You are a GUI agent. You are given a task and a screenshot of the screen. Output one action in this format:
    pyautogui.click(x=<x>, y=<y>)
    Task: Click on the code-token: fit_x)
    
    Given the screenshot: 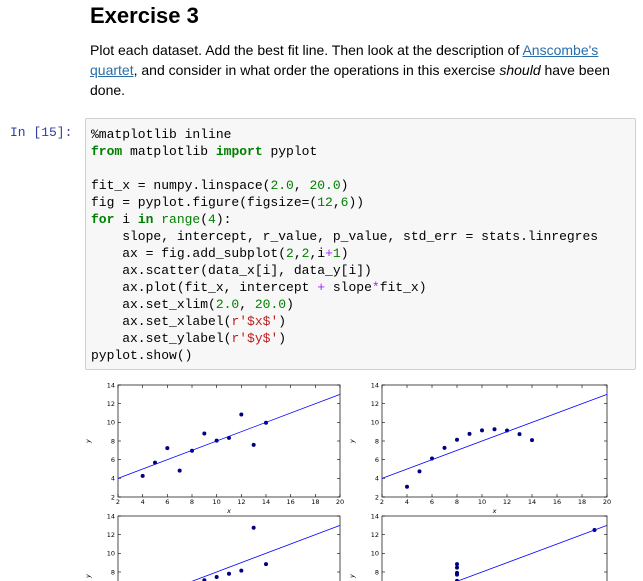 What is the action you would take?
    pyautogui.click(x=403, y=287)
    